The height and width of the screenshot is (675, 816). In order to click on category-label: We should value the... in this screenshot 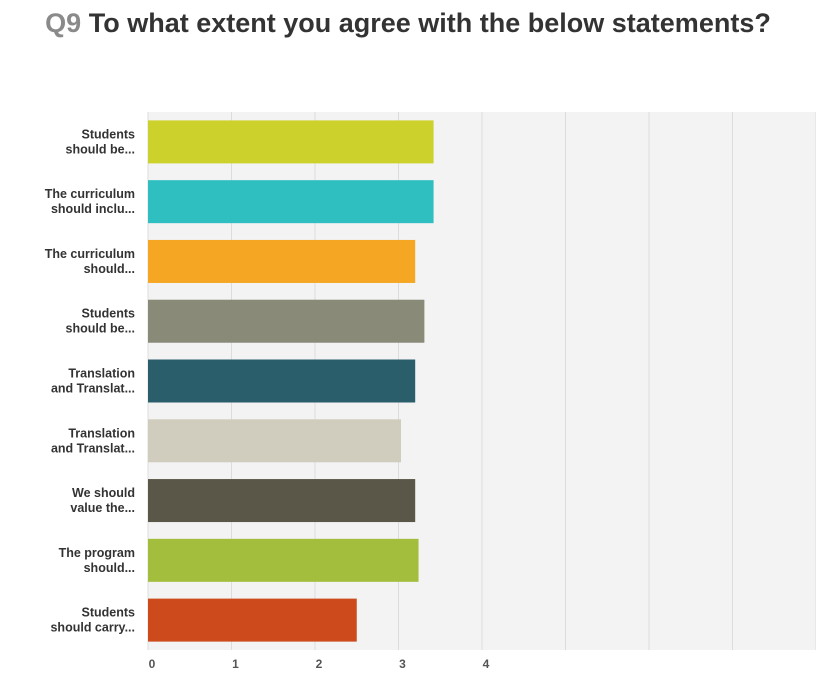, I will do `click(102, 500)`.